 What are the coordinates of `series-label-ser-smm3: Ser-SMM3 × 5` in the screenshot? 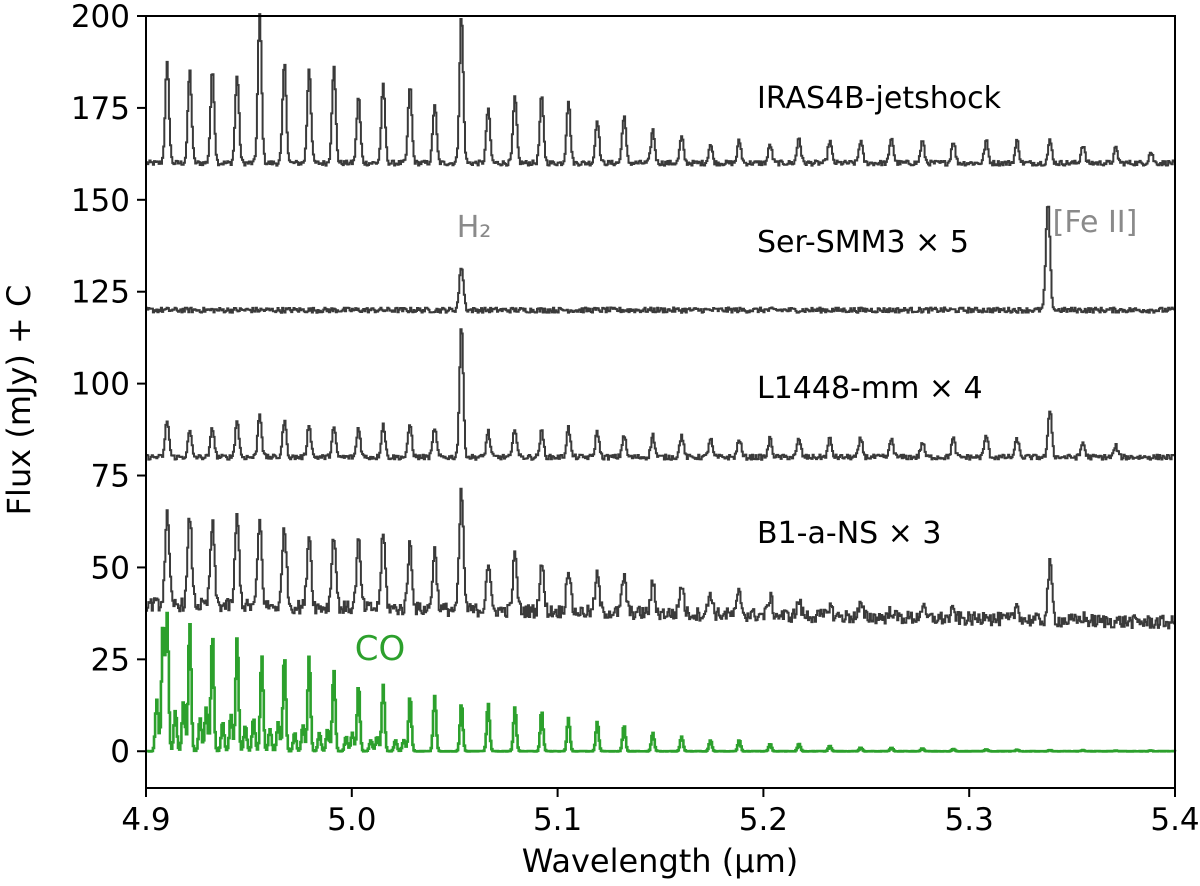 It's located at (863, 242).